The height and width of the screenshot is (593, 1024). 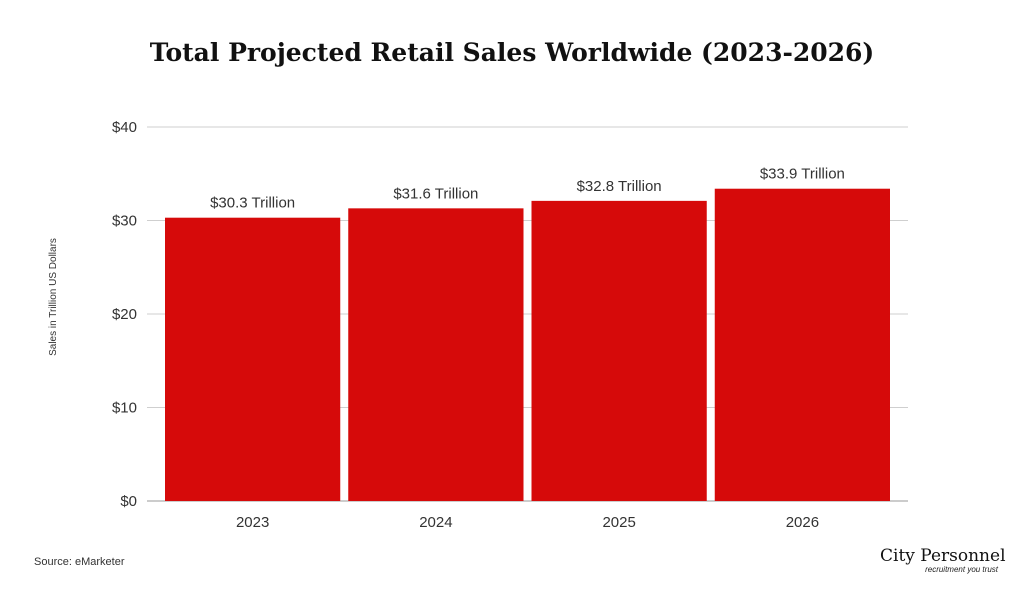 What do you see at coordinates (53, 297) in the screenshot?
I see `y-axis-label: Sales in Trillion US Dollars` at bounding box center [53, 297].